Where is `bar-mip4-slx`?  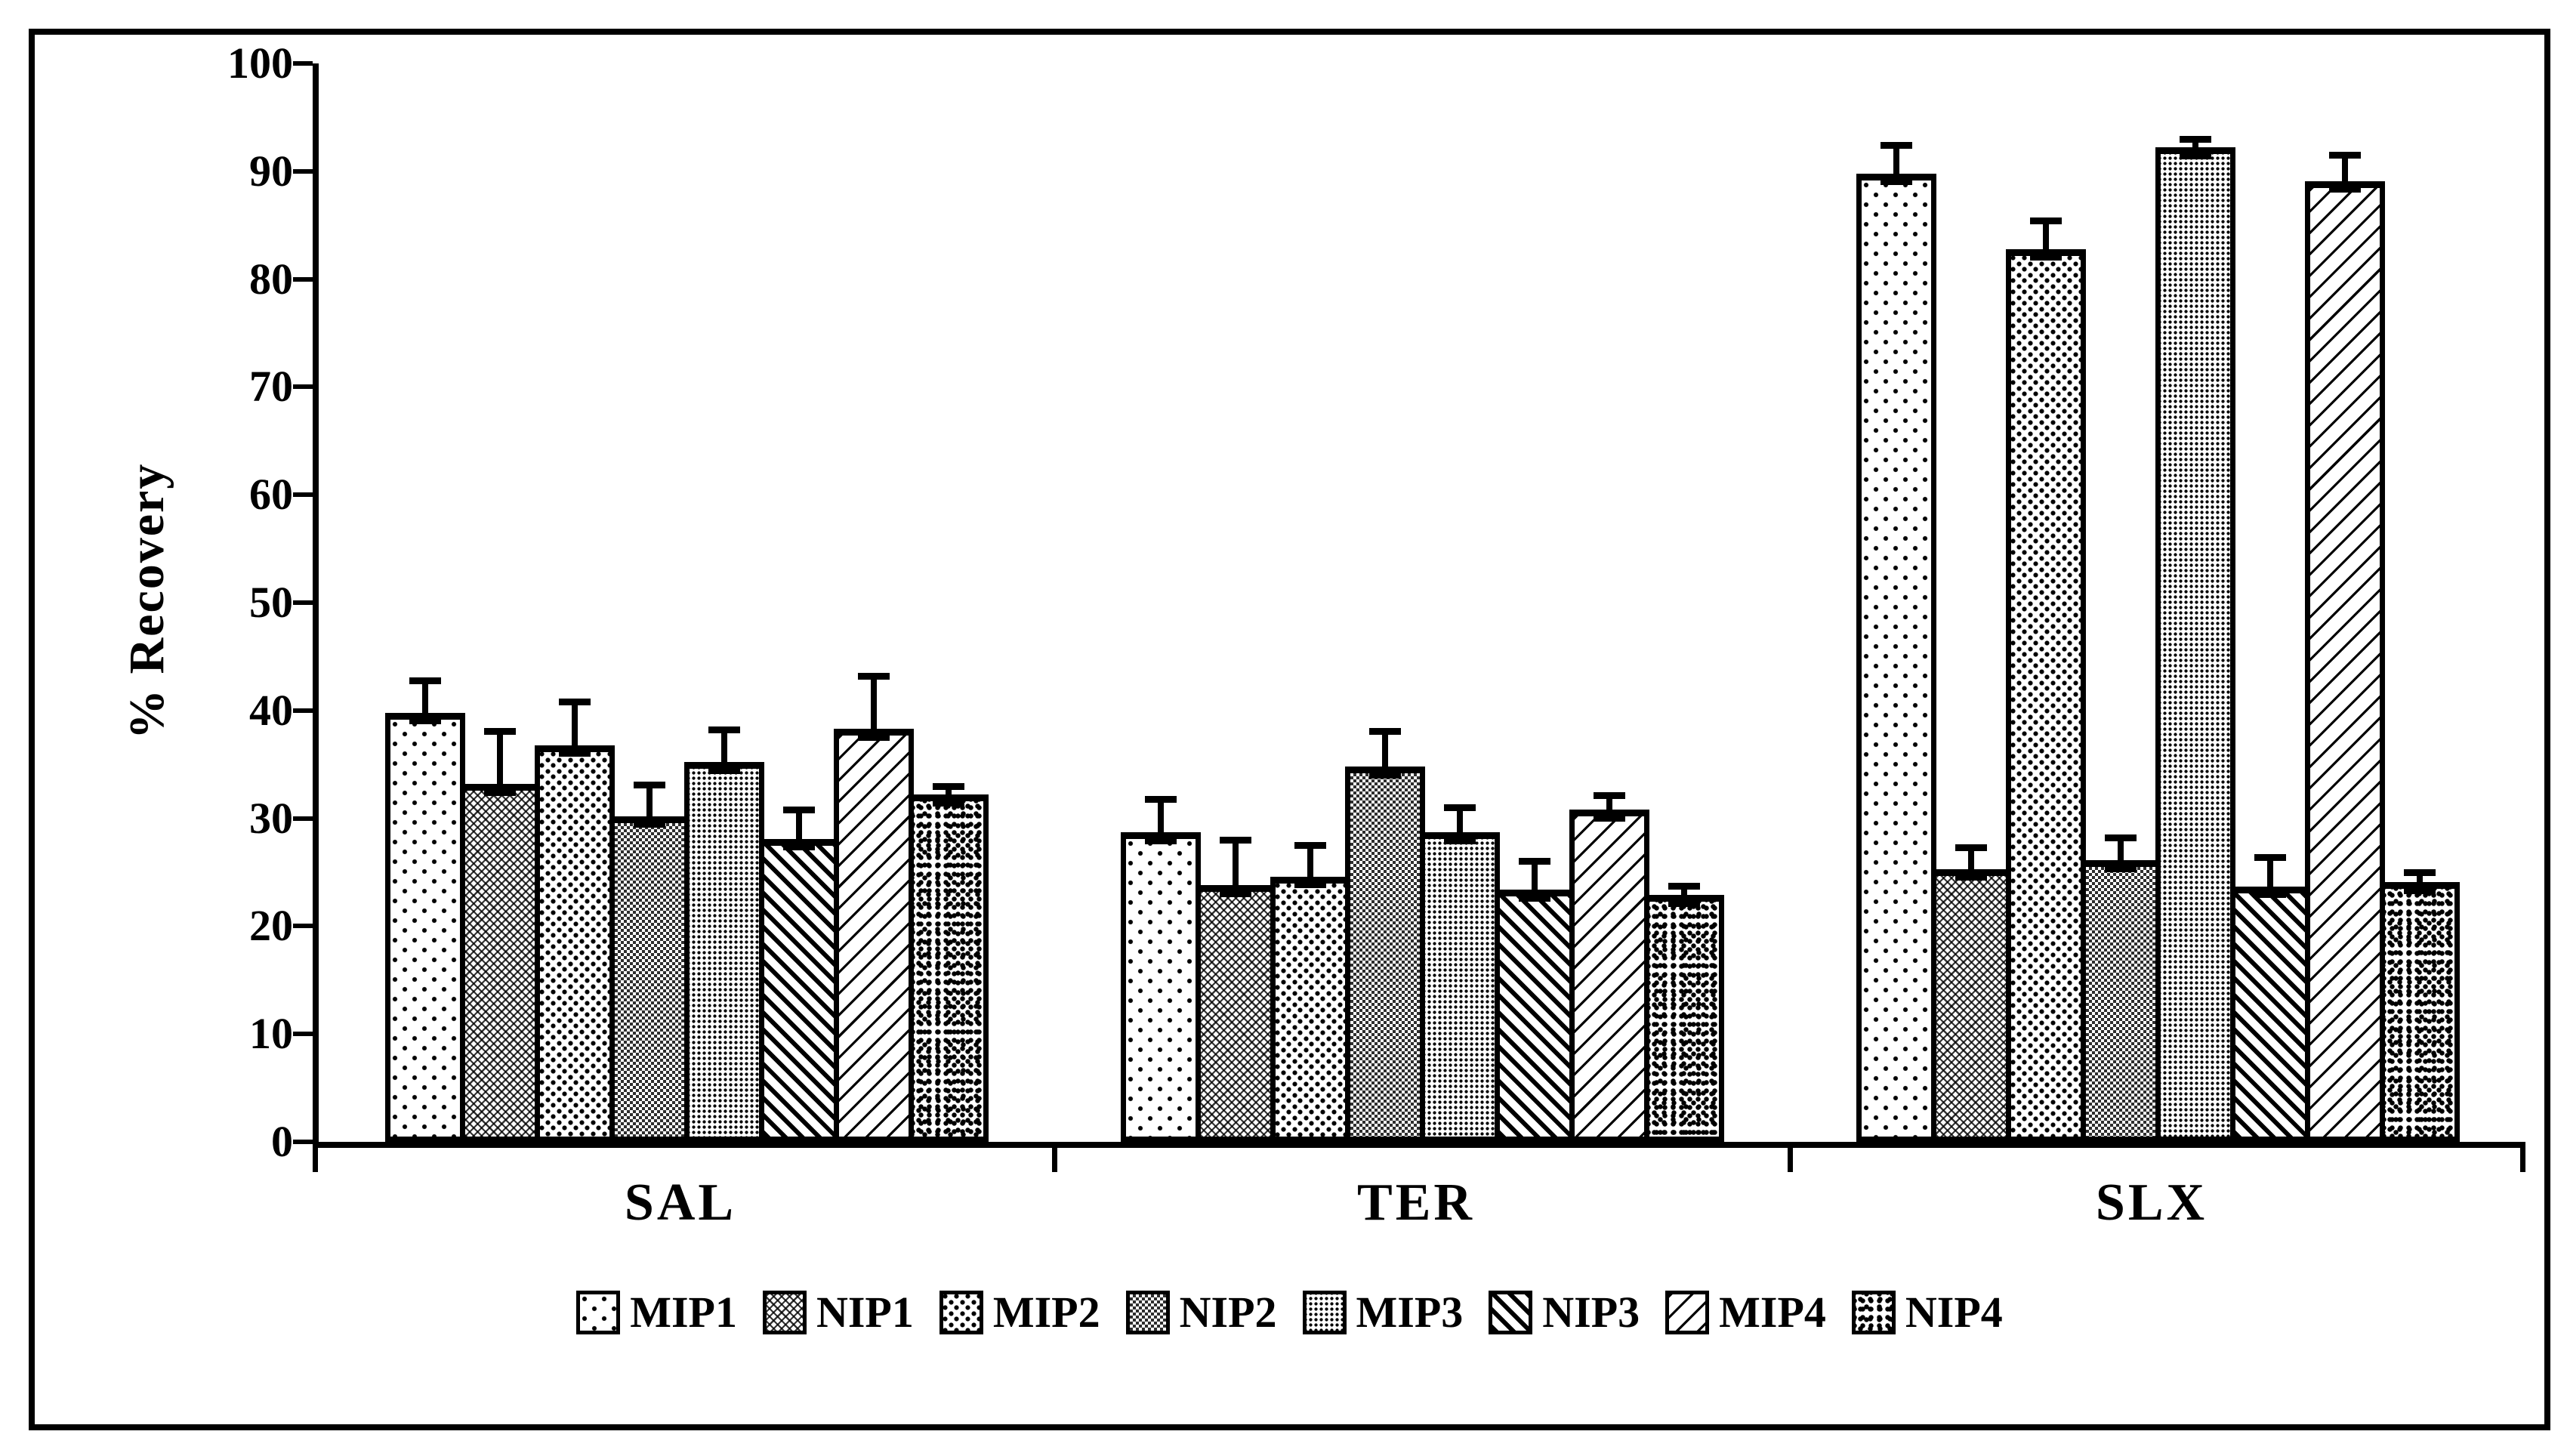 bar-mip4-slx is located at coordinates (2344, 661).